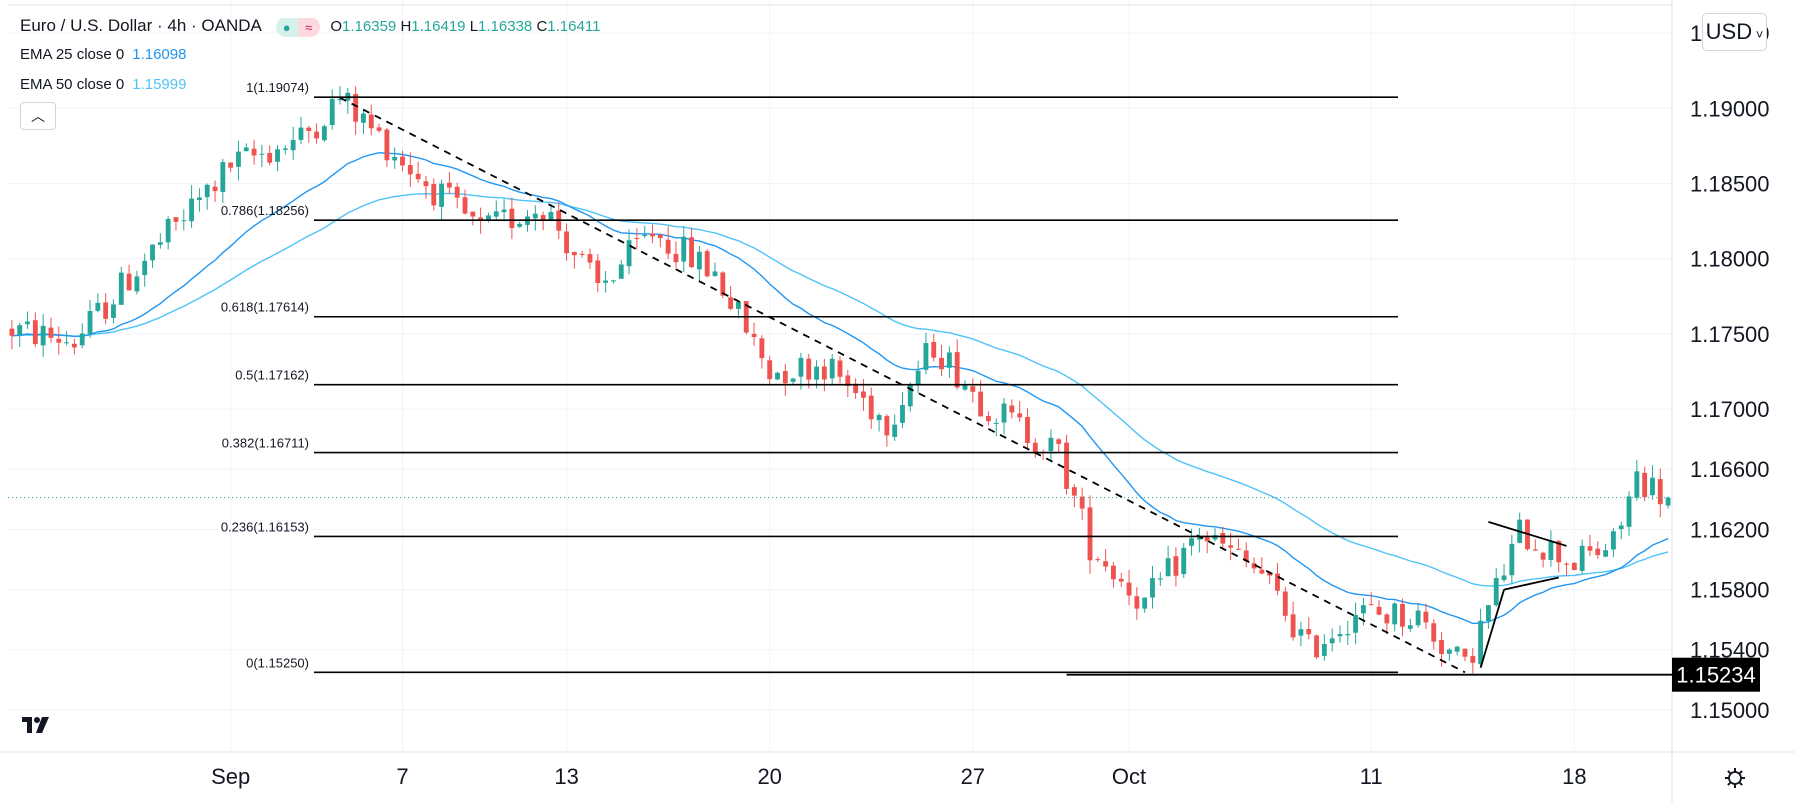 The width and height of the screenshot is (1795, 803). I want to click on pattern-line, so click(1531, 583).